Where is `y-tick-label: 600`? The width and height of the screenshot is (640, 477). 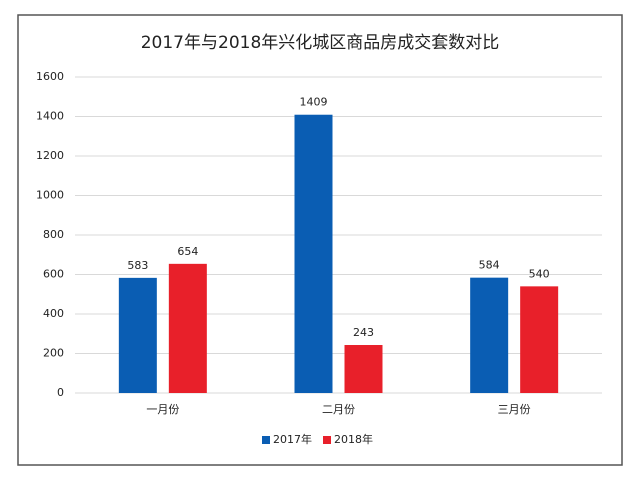 y-tick-label: 600 is located at coordinates (53, 274).